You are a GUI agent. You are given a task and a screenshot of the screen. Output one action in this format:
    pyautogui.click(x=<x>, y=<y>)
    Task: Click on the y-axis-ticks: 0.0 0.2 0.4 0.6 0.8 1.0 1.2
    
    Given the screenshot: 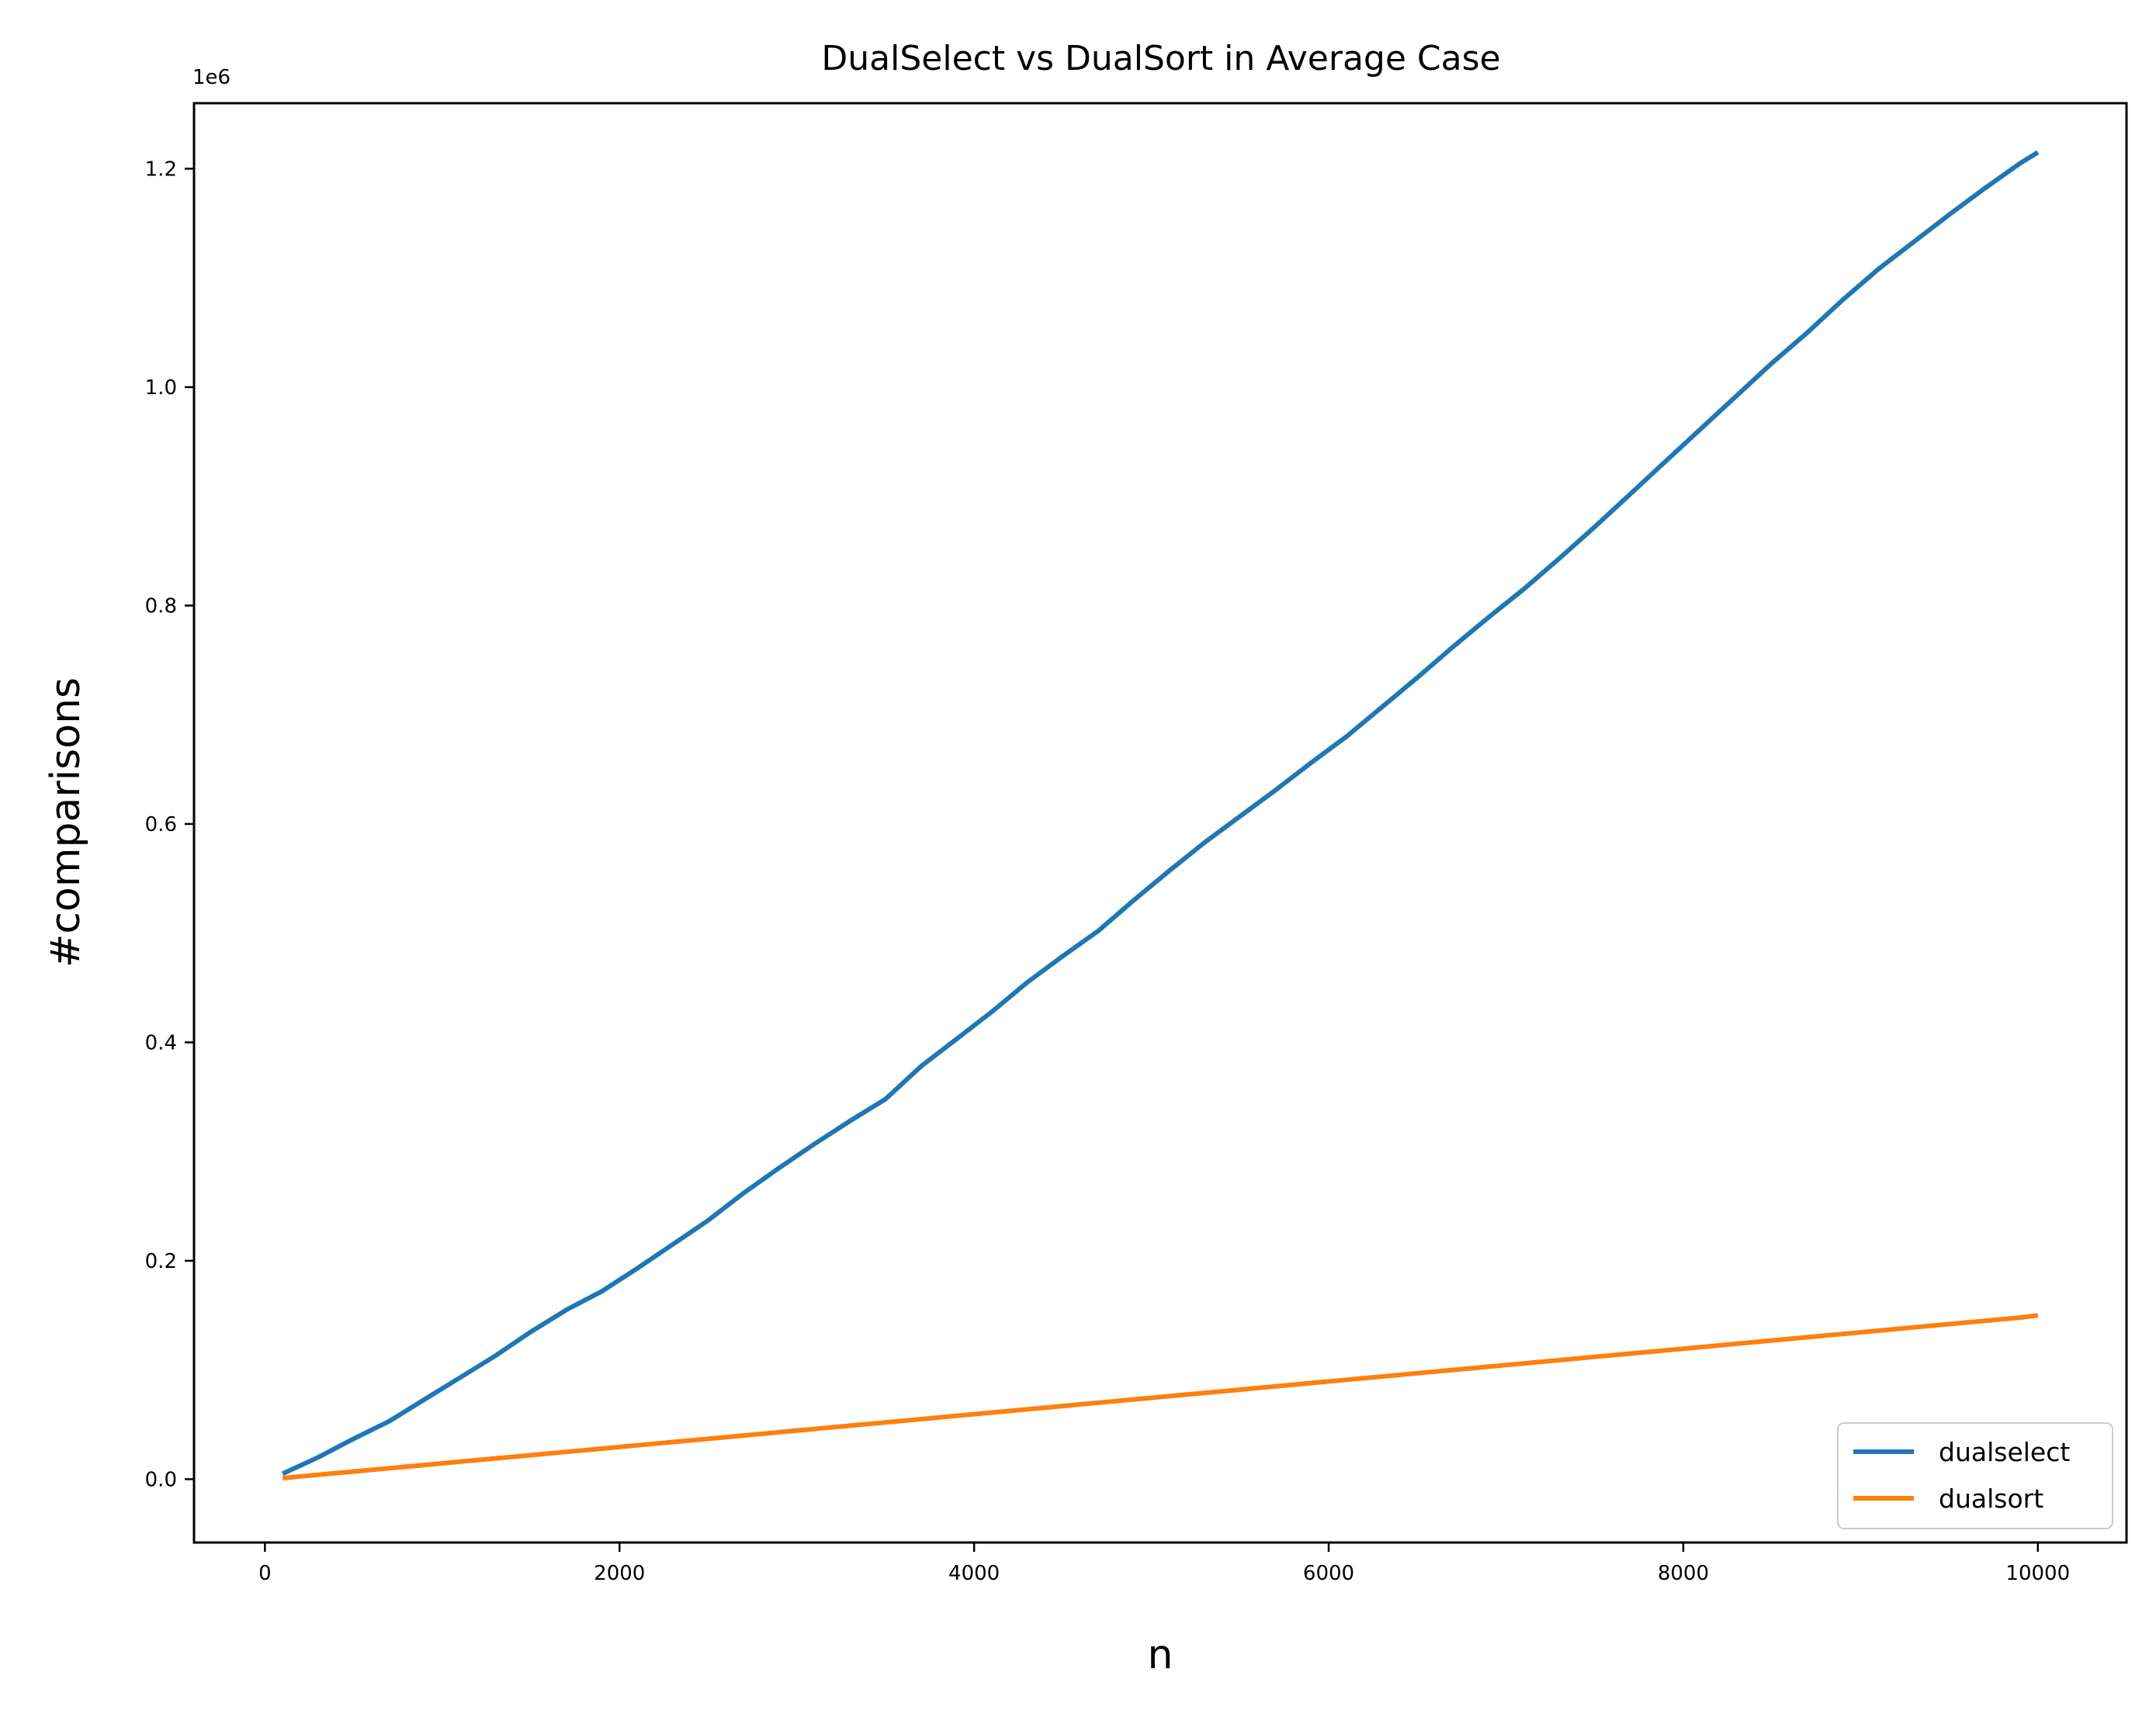 What is the action you would take?
    pyautogui.click(x=169, y=824)
    